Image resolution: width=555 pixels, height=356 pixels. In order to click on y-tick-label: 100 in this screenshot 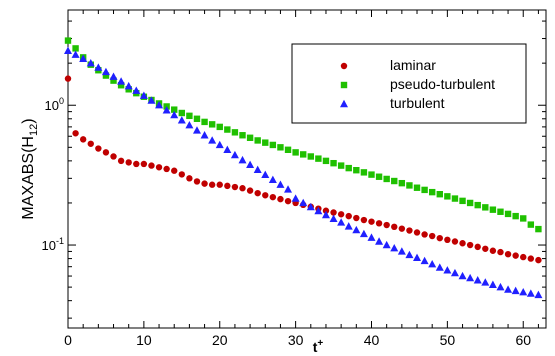, I will do `click(54, 104)`.